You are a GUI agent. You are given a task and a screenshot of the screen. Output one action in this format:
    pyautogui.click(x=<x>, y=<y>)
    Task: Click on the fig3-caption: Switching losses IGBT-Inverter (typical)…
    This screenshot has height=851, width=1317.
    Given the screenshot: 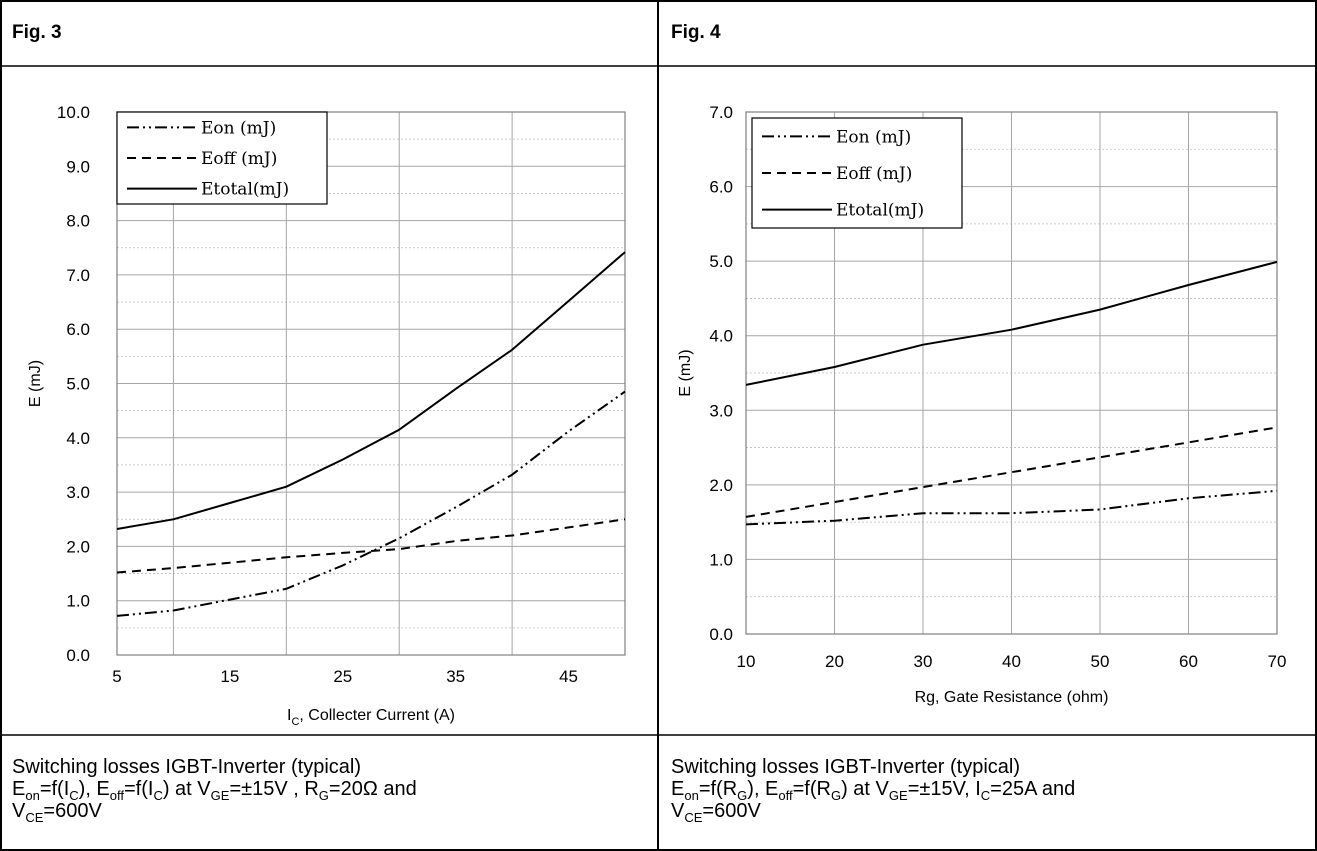 What is the action you would take?
    pyautogui.click(x=327, y=790)
    